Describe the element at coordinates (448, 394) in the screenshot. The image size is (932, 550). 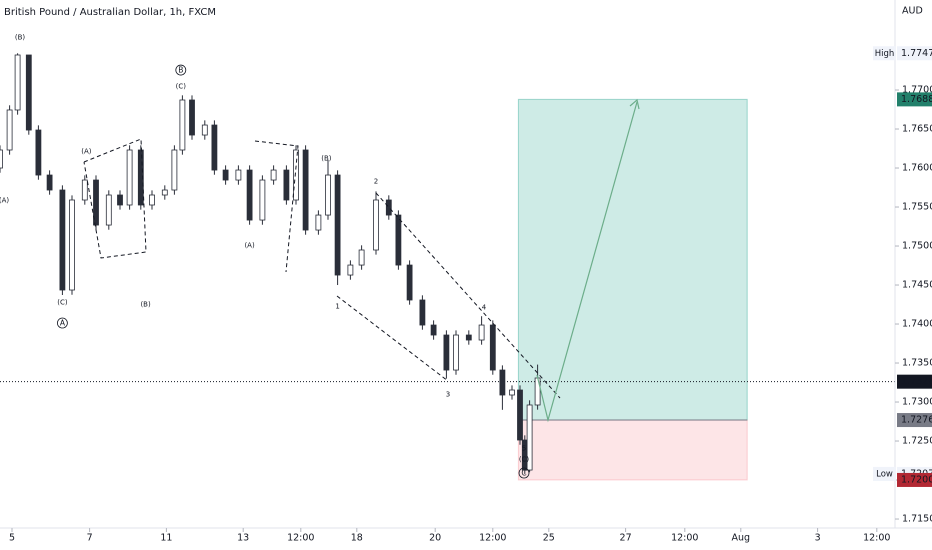
I see `wave-label: 3` at that location.